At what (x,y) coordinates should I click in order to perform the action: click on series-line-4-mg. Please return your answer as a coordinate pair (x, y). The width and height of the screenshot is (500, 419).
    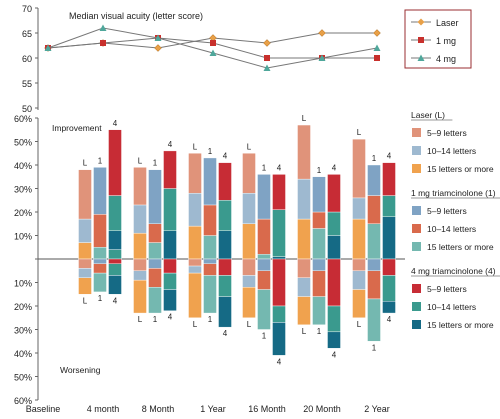
    Looking at the image, I should click on (212, 48).